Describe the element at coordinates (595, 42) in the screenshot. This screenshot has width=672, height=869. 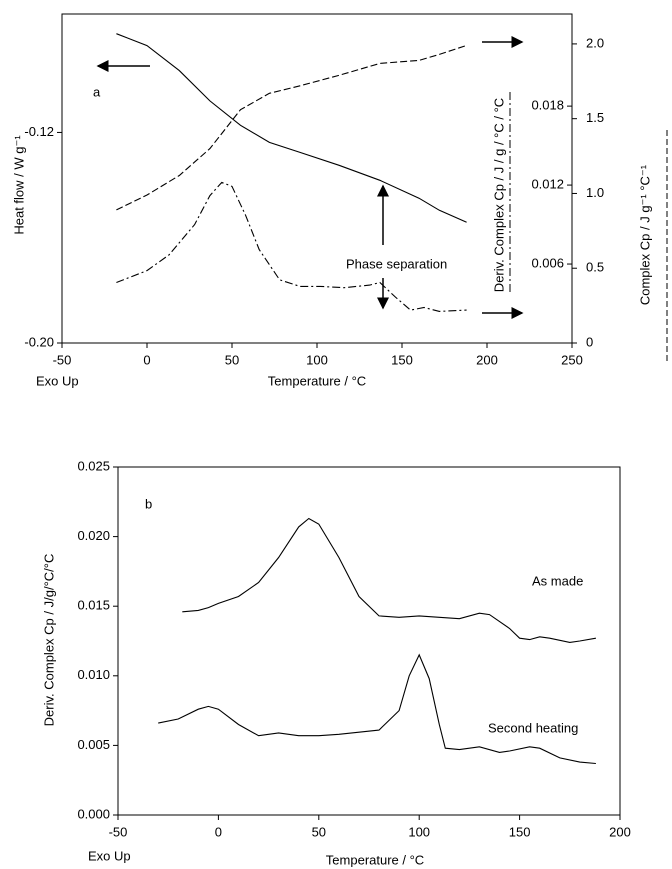
I see `y2-tick-label: 2.0` at that location.